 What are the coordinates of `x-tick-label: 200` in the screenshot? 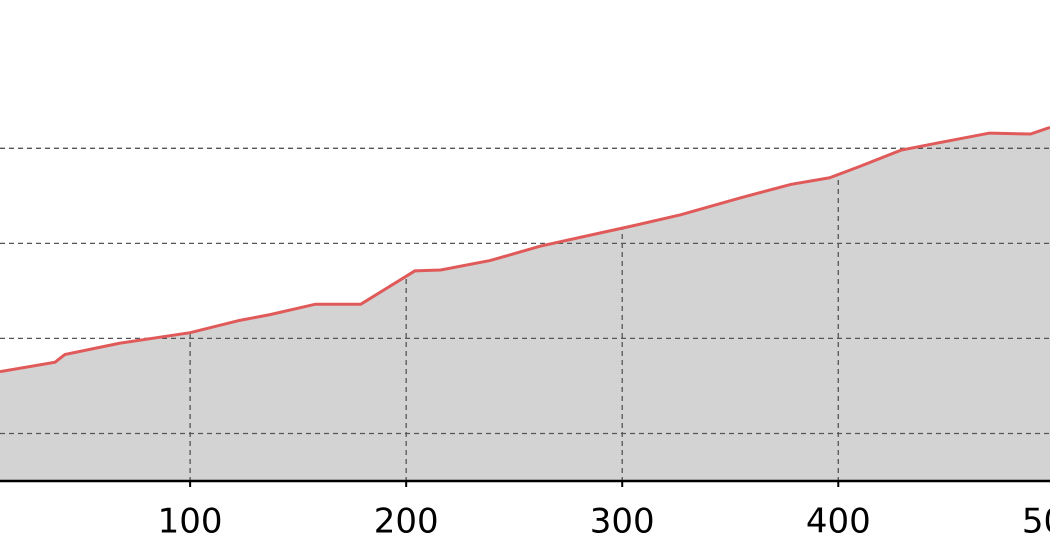 It's located at (406, 522).